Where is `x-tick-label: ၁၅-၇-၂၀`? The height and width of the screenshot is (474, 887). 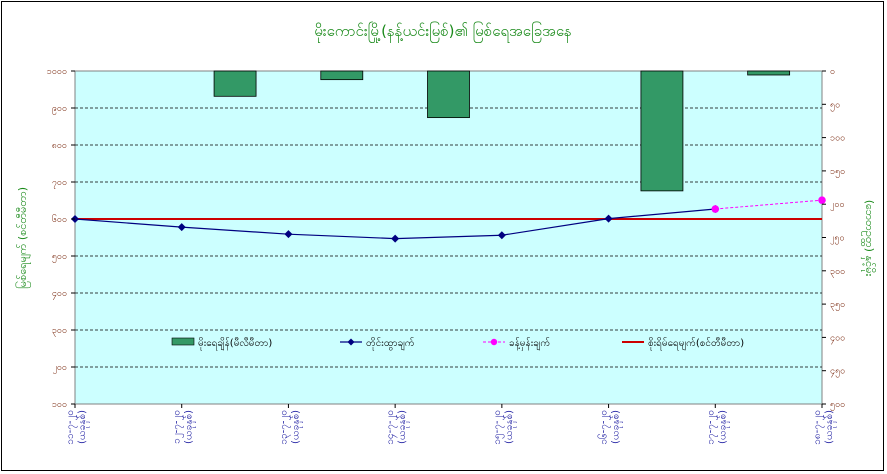 x-tick-label: ၁၅-၇-၂၀ is located at coordinates (498, 427).